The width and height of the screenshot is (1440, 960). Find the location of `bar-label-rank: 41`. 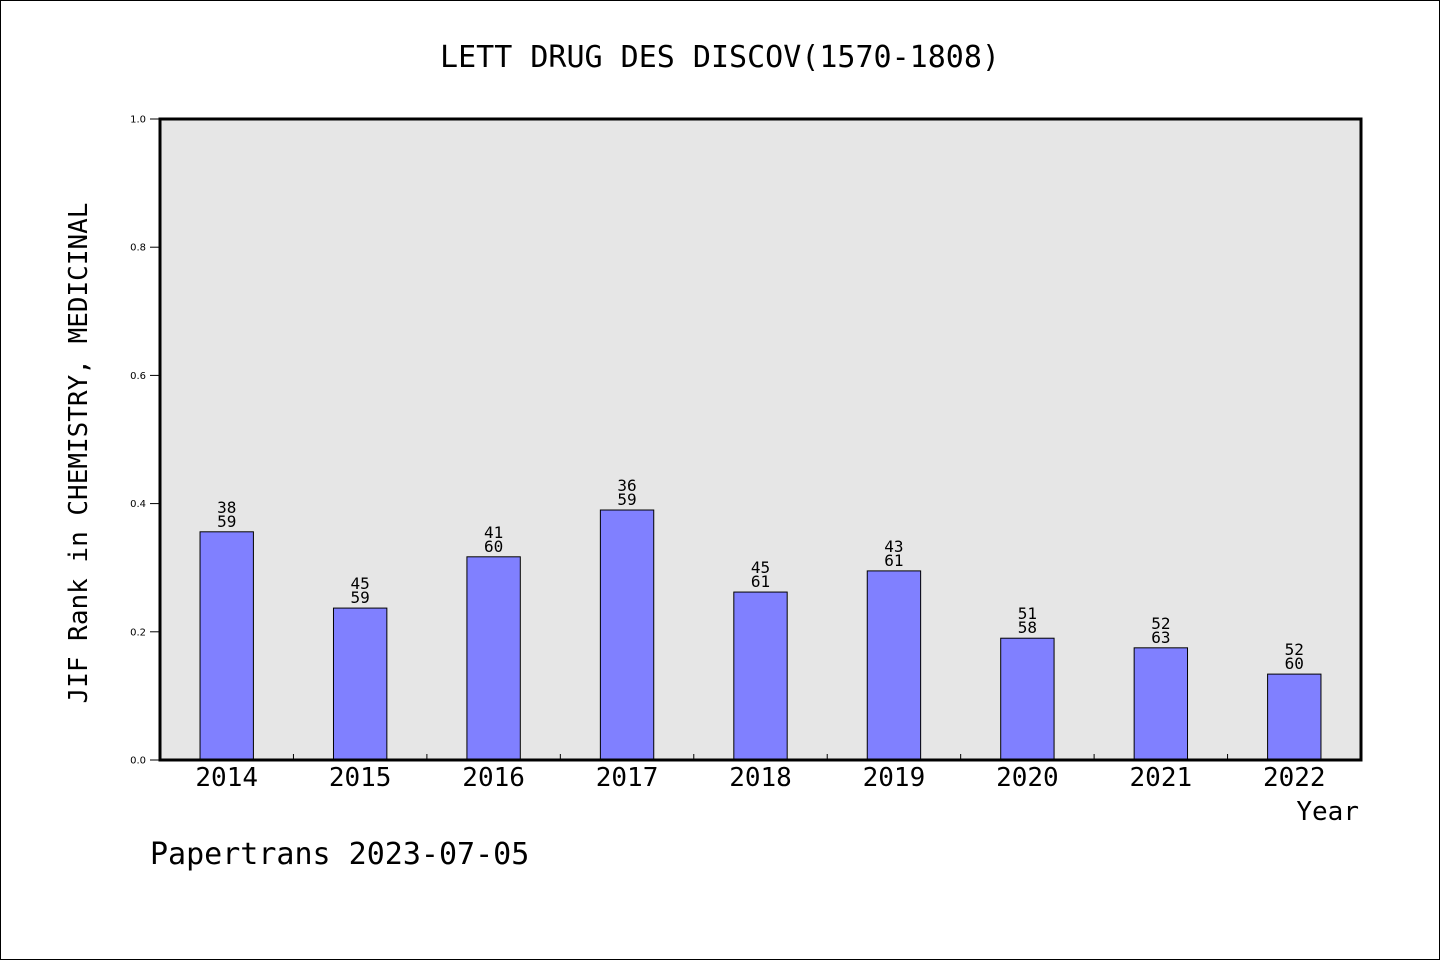

bar-label-rank: 41 is located at coordinates (493, 532).